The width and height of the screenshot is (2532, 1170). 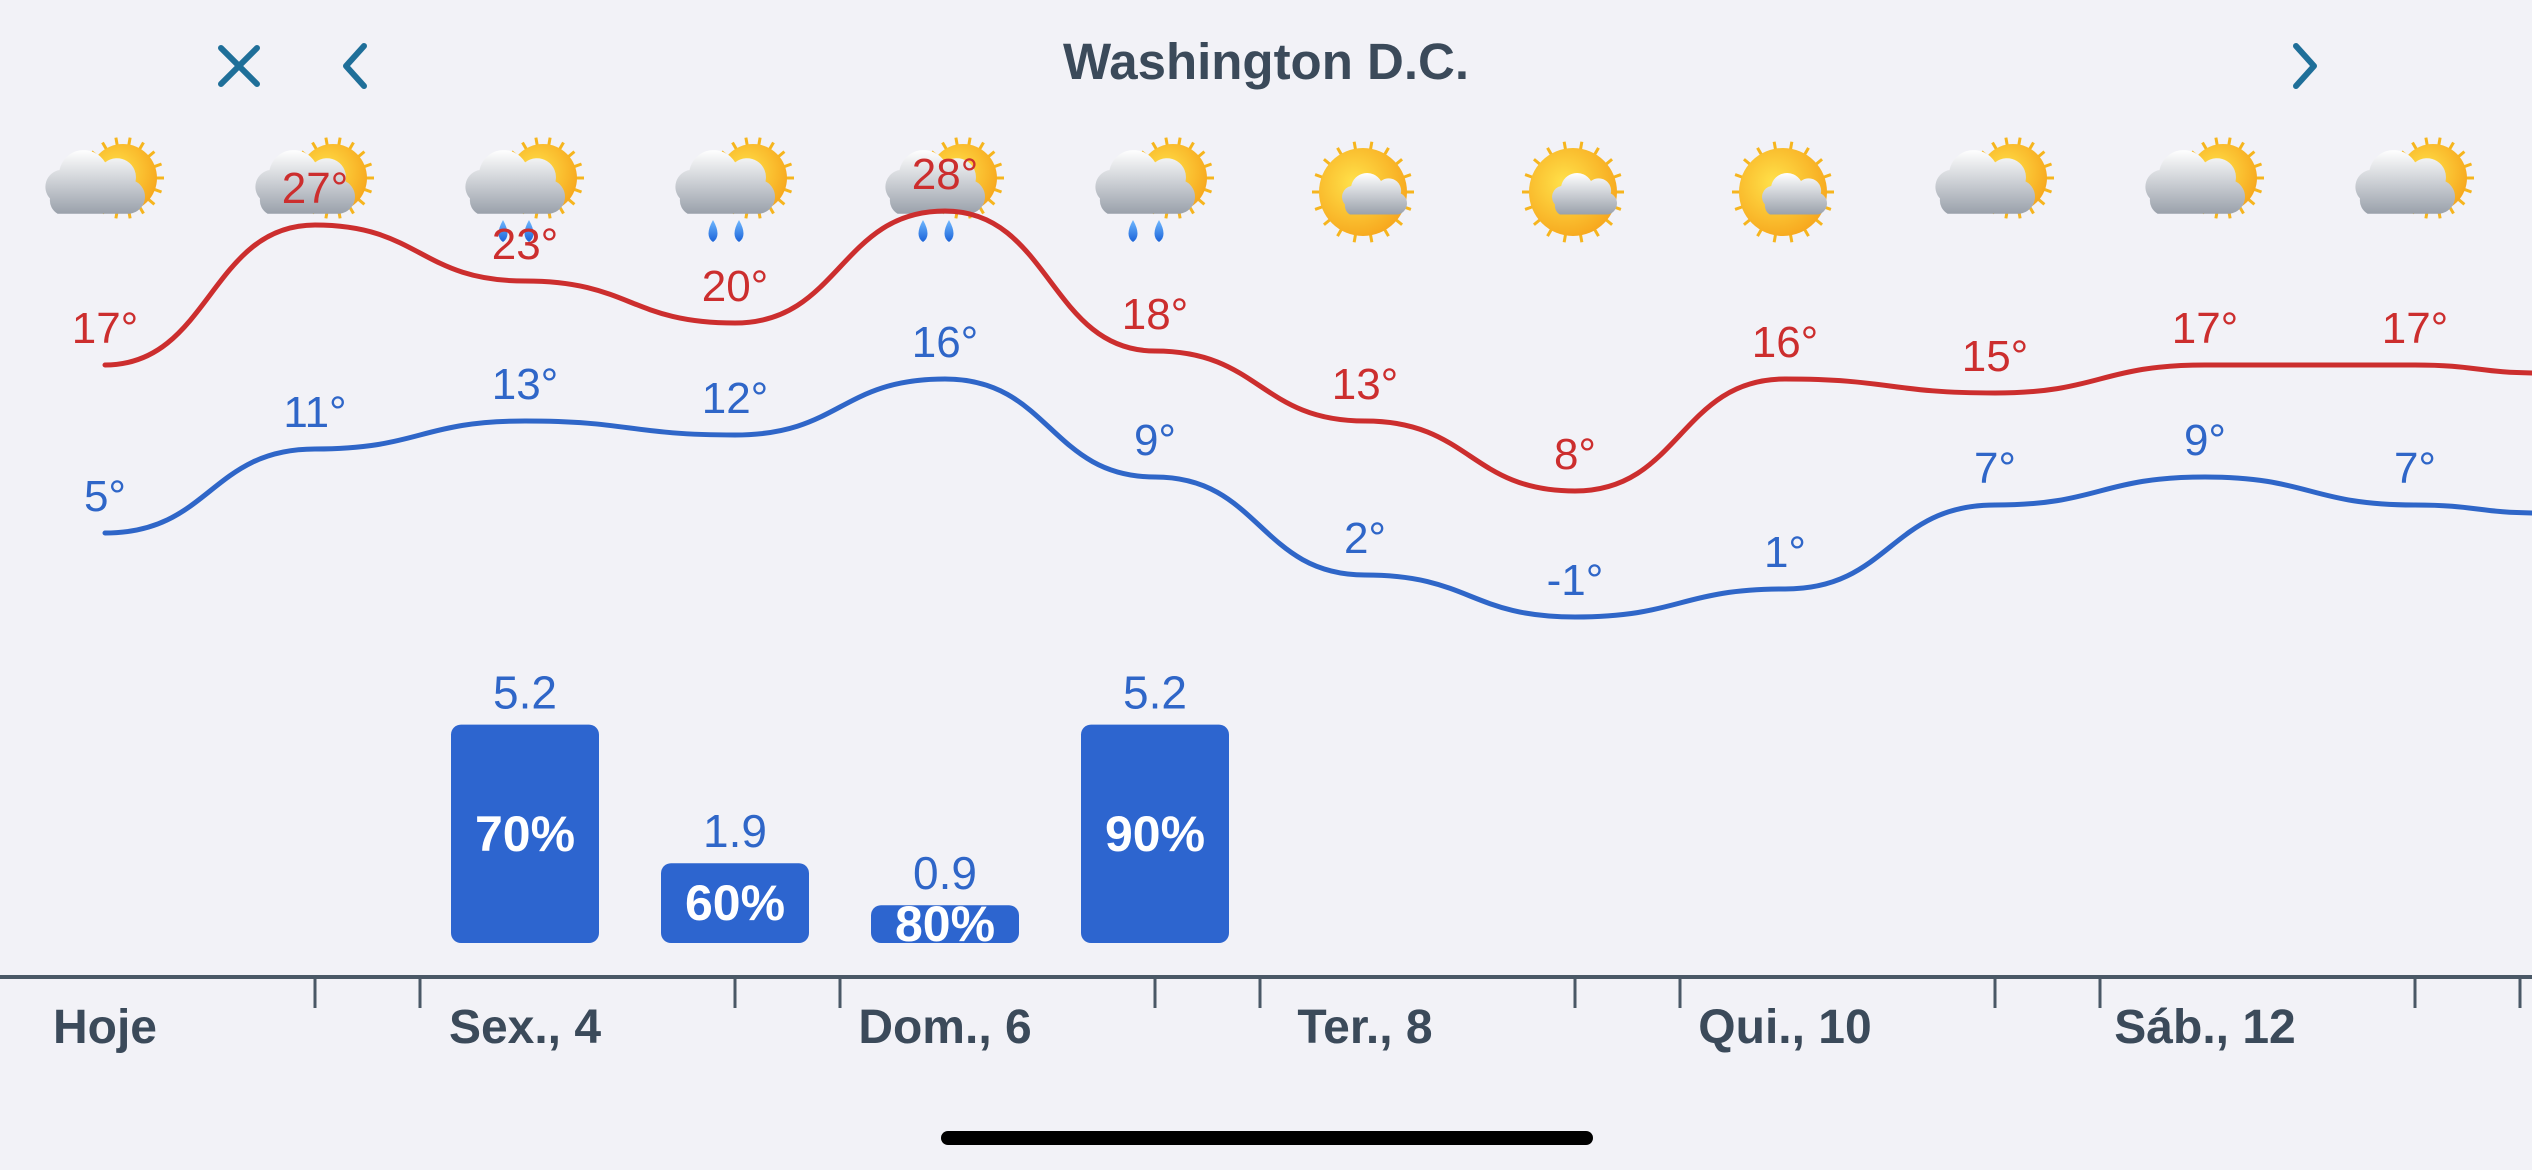 I want to click on high-temp-label: 20°, so click(x=735, y=286).